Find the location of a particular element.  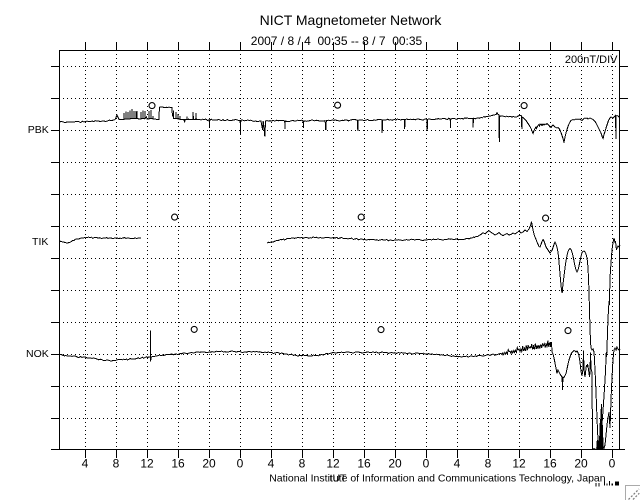

svg-text: TIK is located at coordinates (40, 242).